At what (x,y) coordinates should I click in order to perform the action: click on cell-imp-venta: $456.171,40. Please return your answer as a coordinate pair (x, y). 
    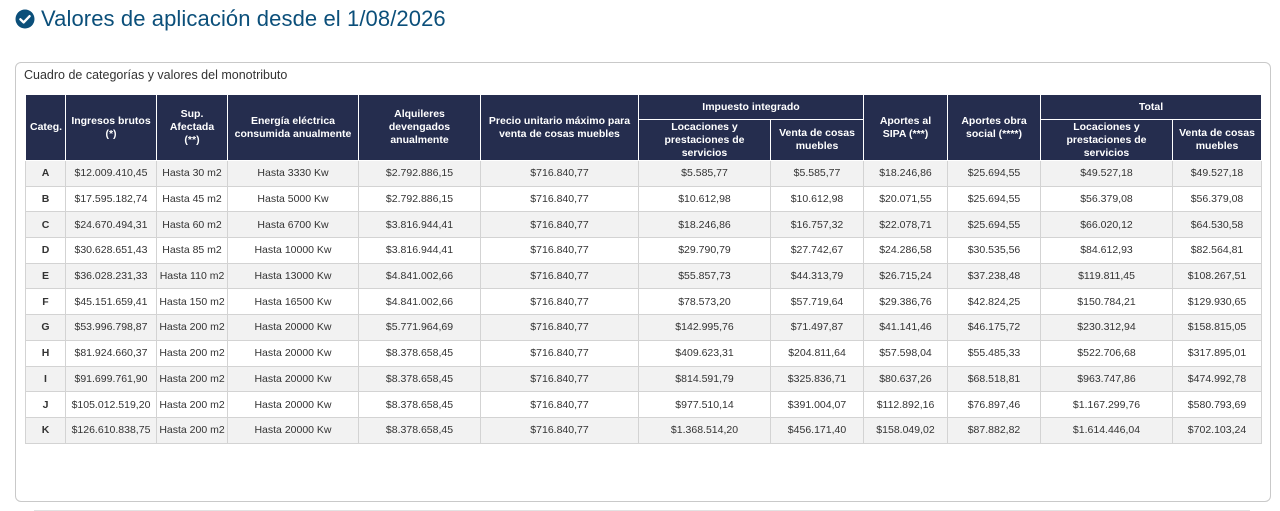
    Looking at the image, I should click on (817, 430).